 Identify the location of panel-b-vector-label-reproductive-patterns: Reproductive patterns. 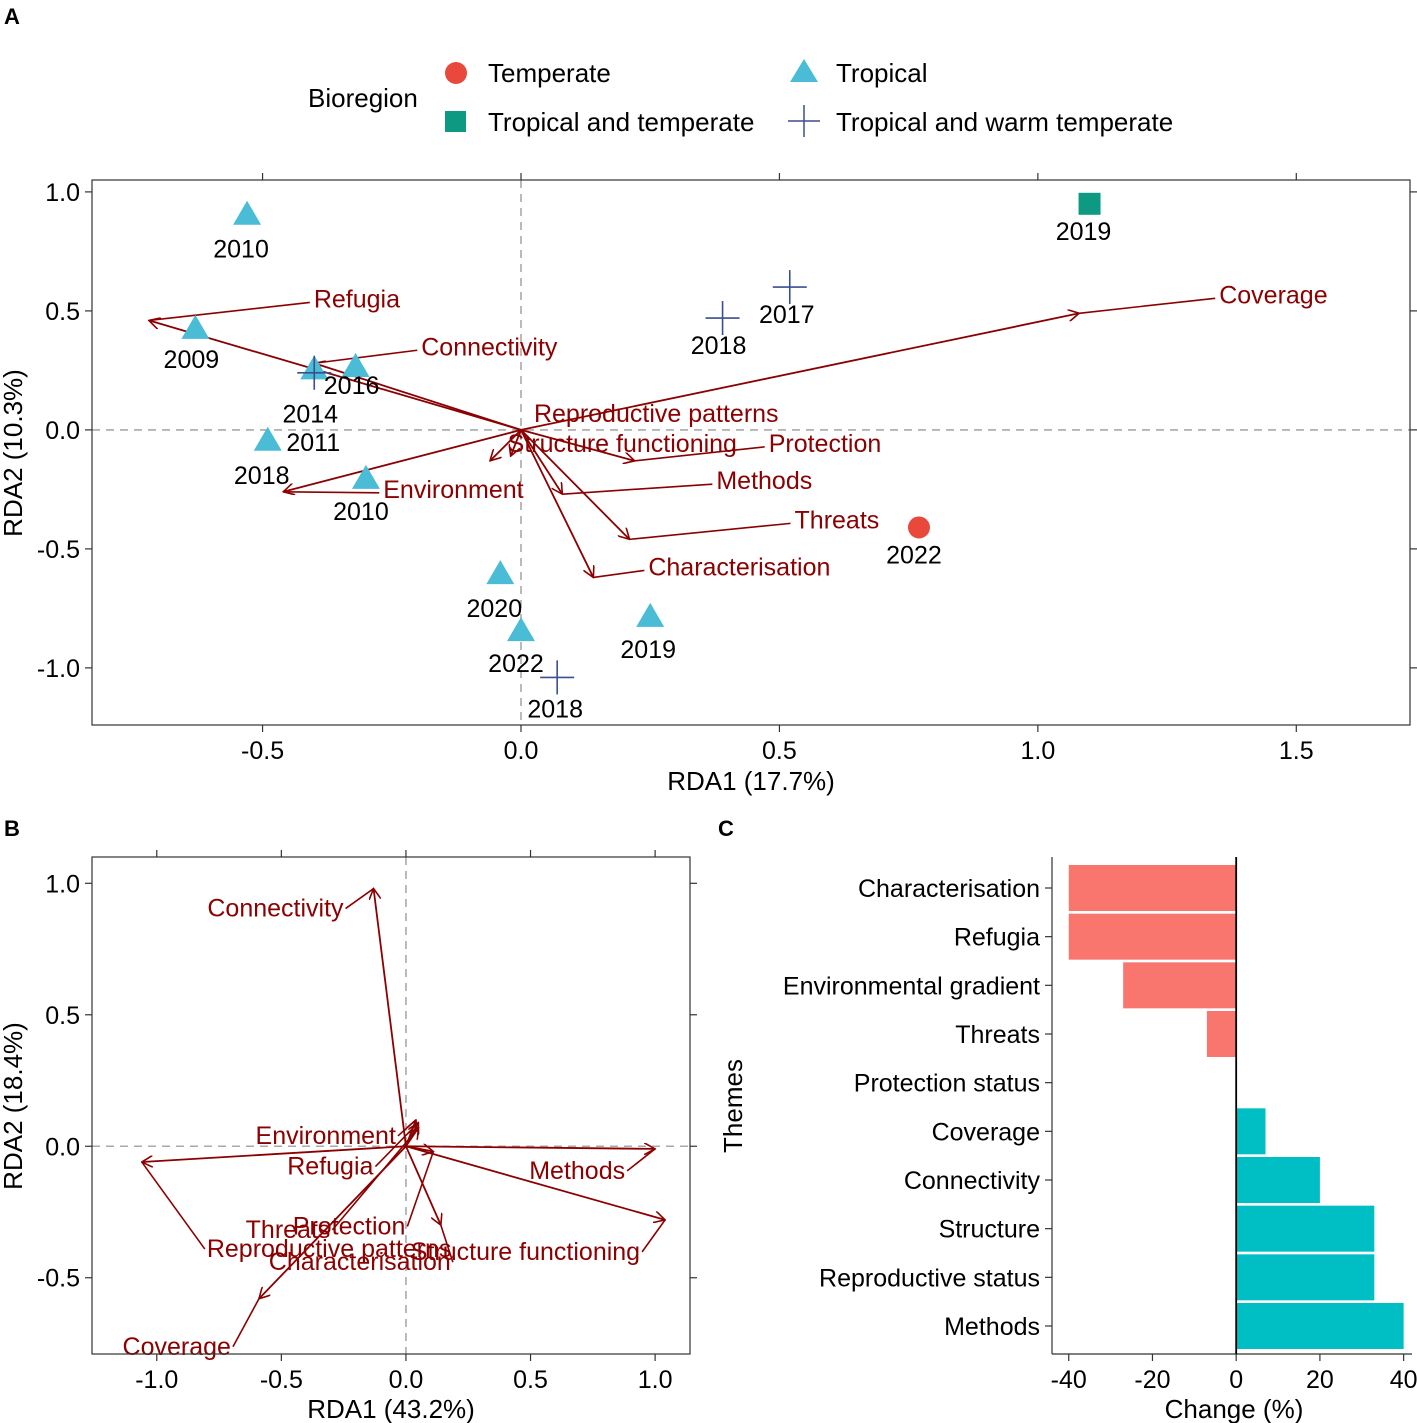
(329, 1249).